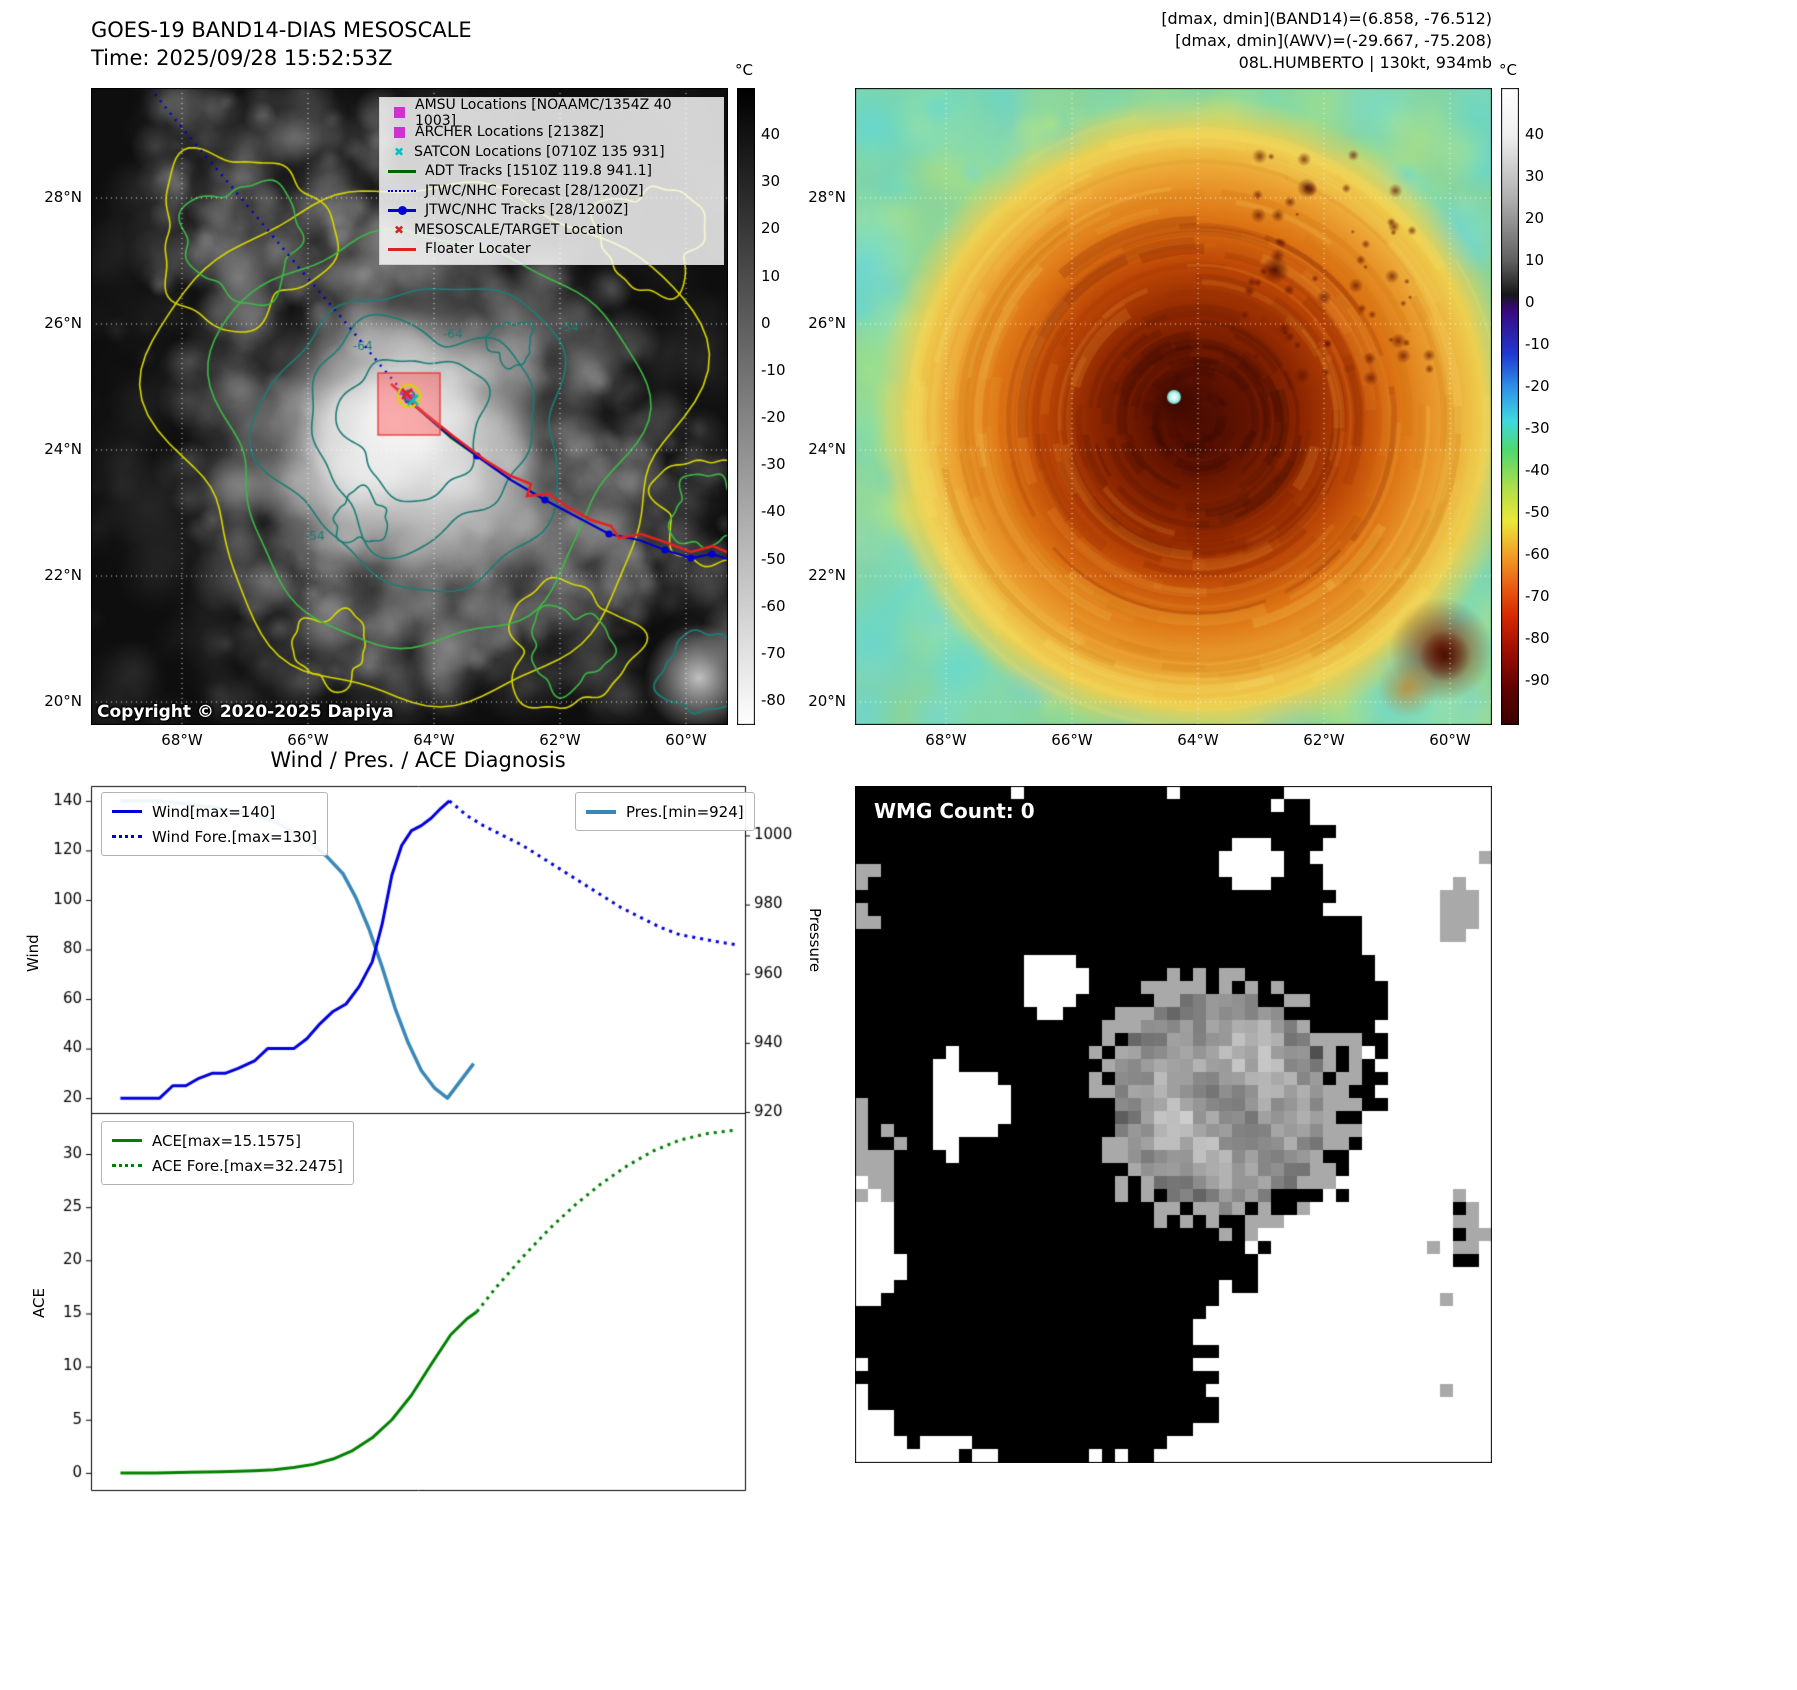 This screenshot has height=1690, width=1797. I want to click on colorbar-right-tick: -60, so click(1537, 554).